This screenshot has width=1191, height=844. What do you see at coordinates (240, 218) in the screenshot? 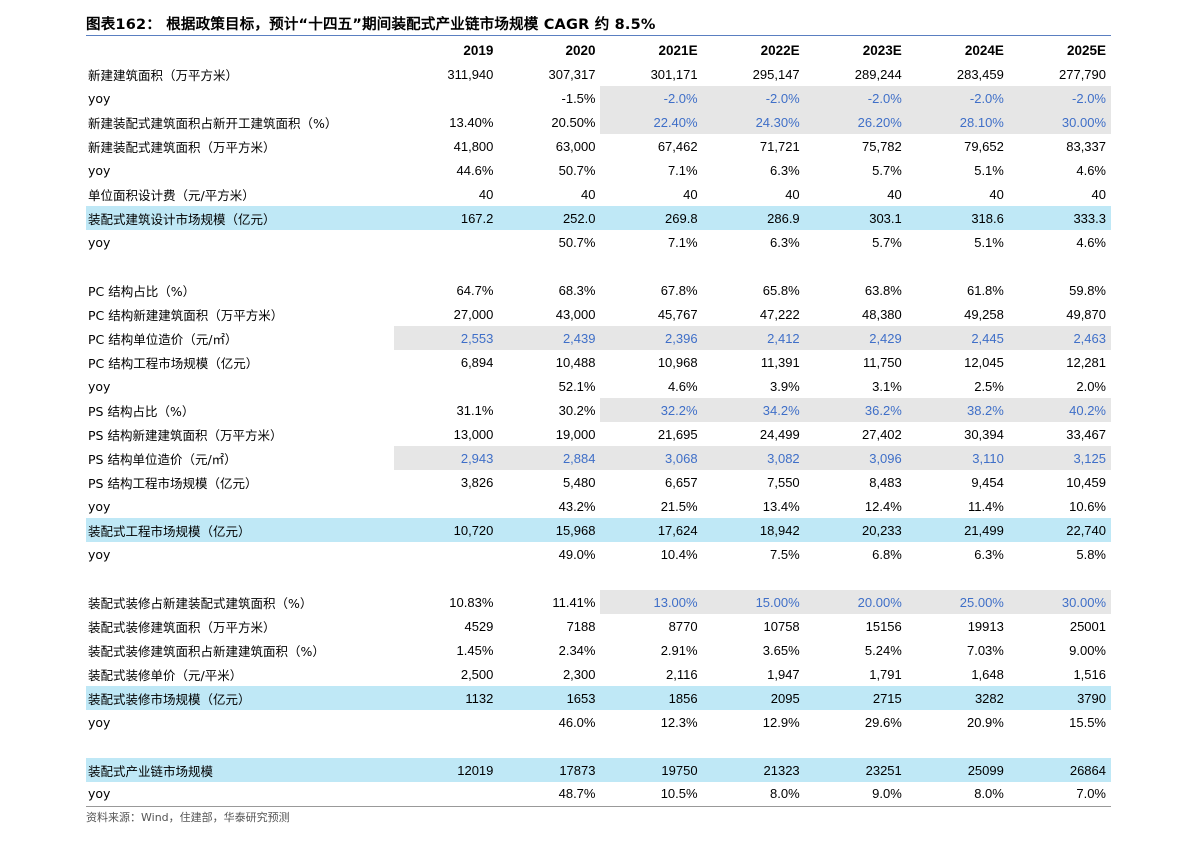
I see `row-label: 装配式建筑设计市场规模（亿元）` at bounding box center [240, 218].